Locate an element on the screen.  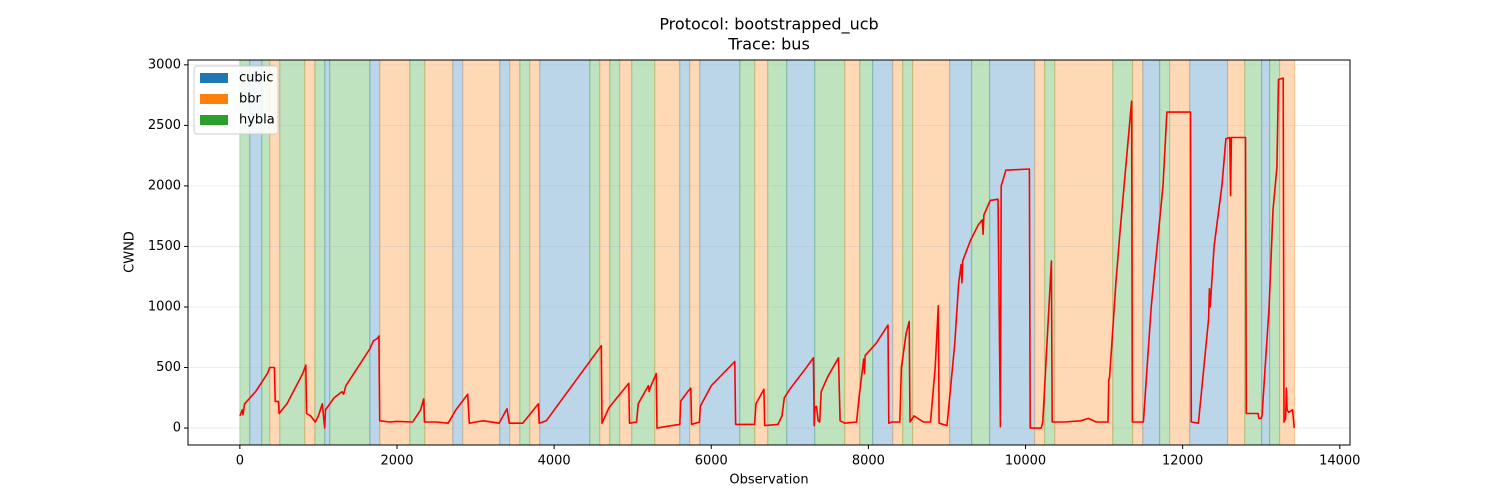
legend-label: cubic is located at coordinates (256, 78).